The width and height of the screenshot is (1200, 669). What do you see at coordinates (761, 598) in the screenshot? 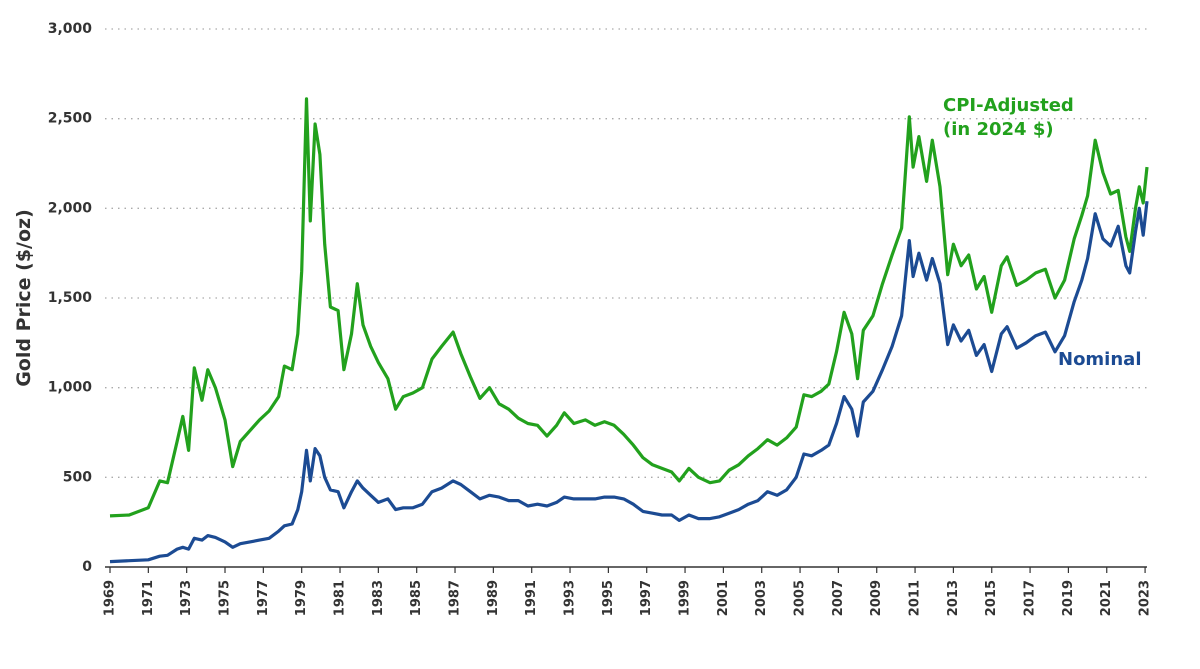
I see `x-tick-label: 2003` at bounding box center [761, 598].